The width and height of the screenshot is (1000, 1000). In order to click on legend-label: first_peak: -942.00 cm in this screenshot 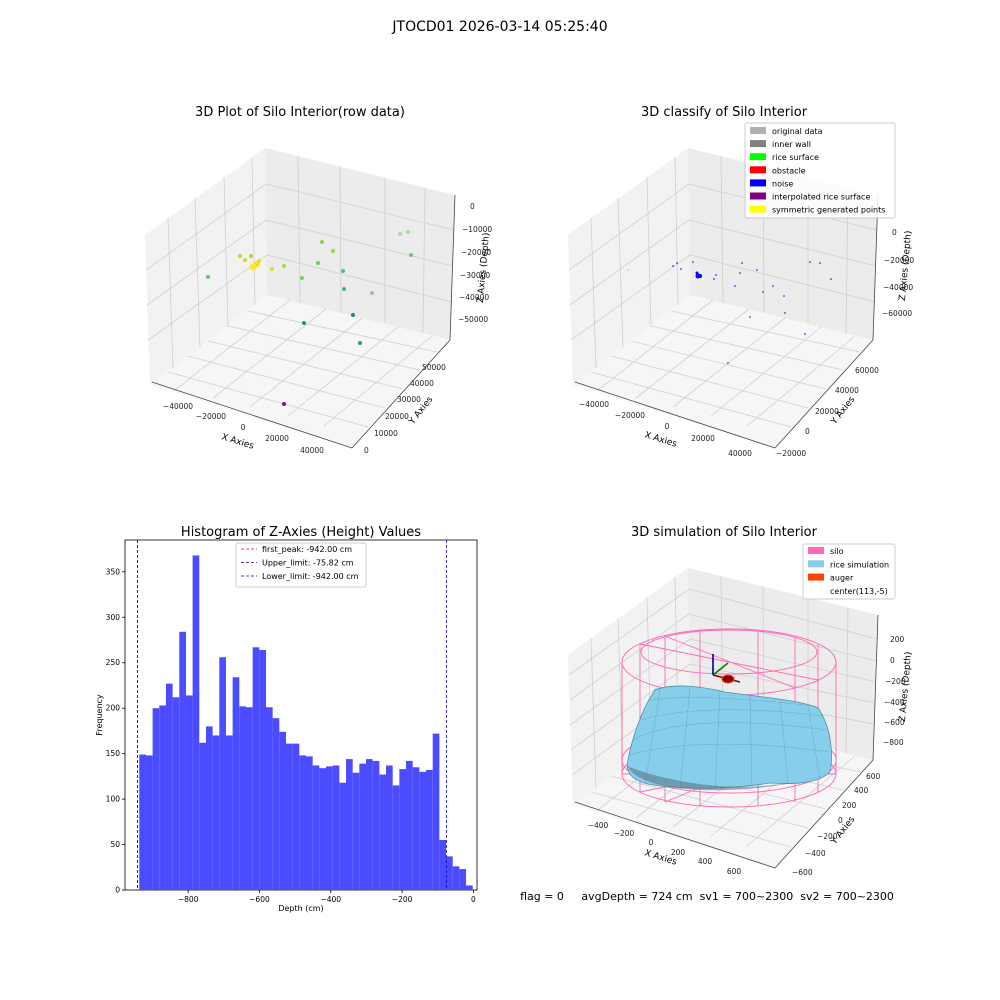, I will do `click(307, 549)`.